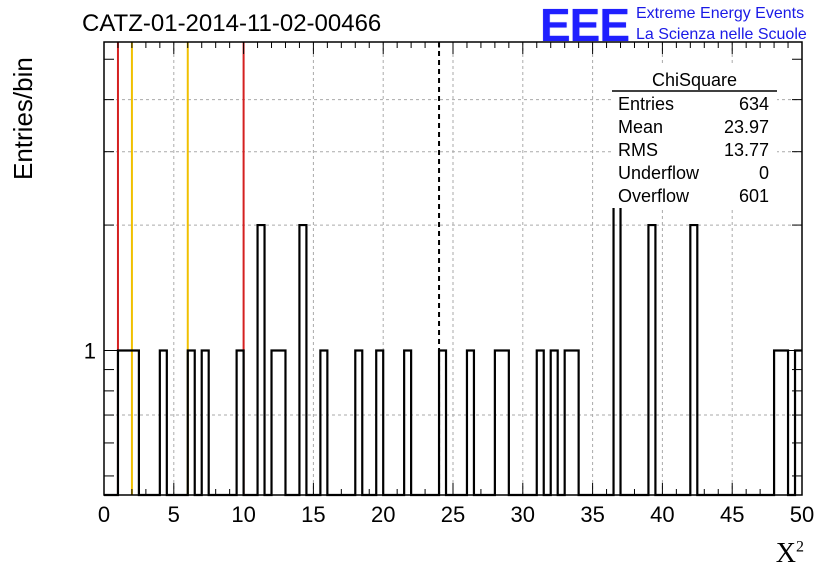 Image resolution: width=836 pixels, height=572 pixels. Describe the element at coordinates (383, 514) in the screenshot. I see `x-tick-label: 20` at that location.